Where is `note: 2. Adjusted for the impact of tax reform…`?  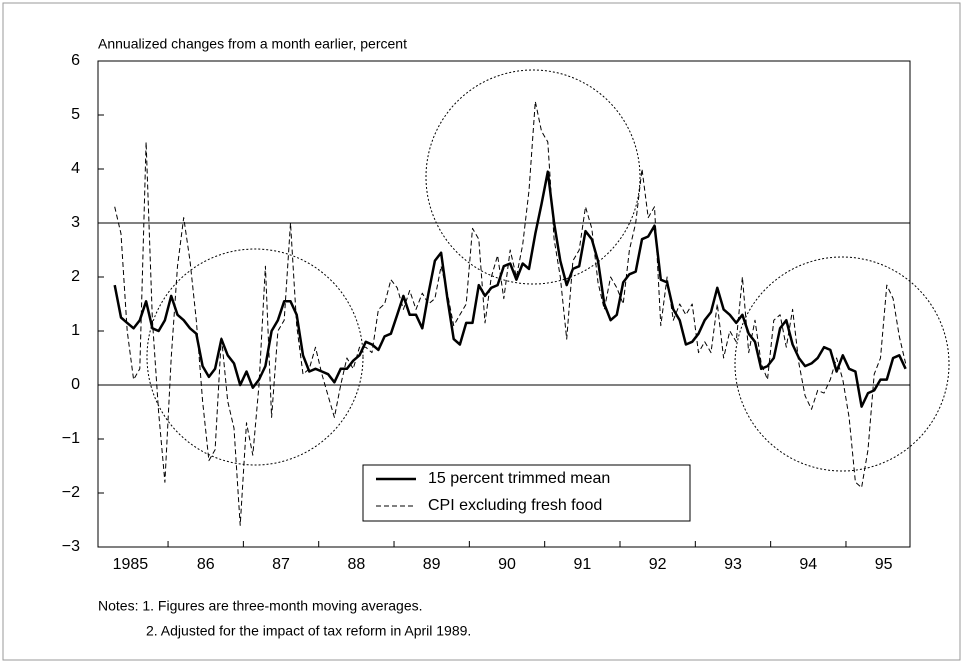
note: 2. Adjusted for the impact of tax reform… is located at coordinates (308, 631).